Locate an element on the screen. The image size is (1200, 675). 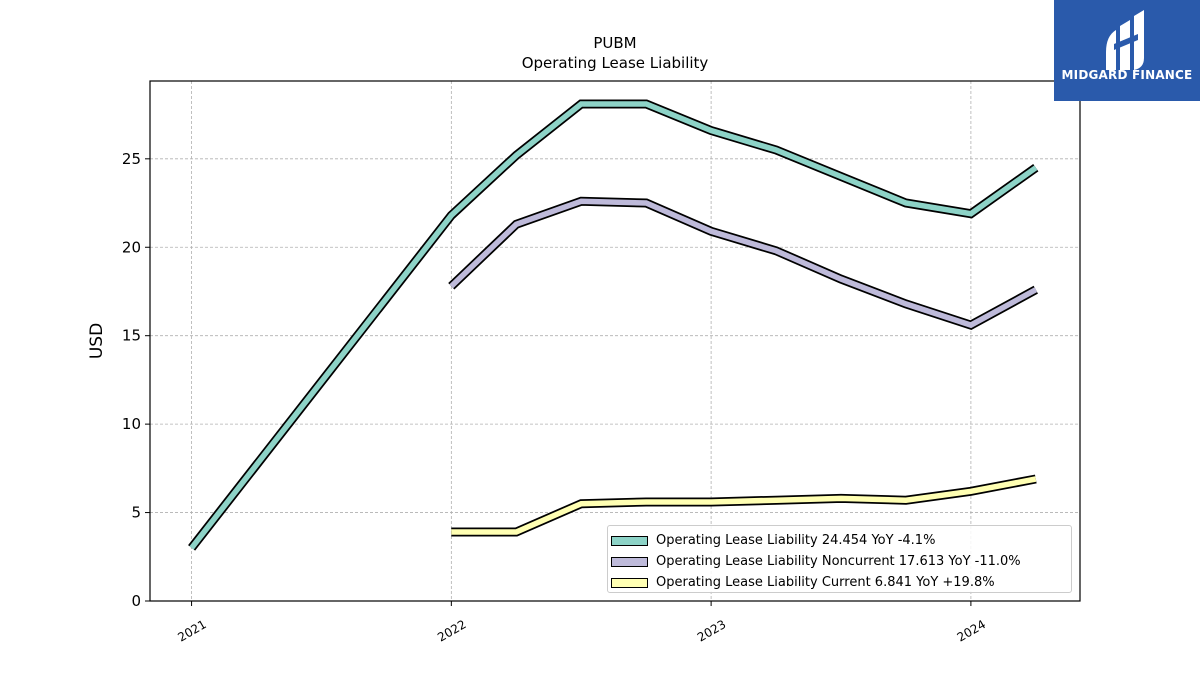
brand-logo: MIDGARD FINANCE is located at coordinates (1127, 50).